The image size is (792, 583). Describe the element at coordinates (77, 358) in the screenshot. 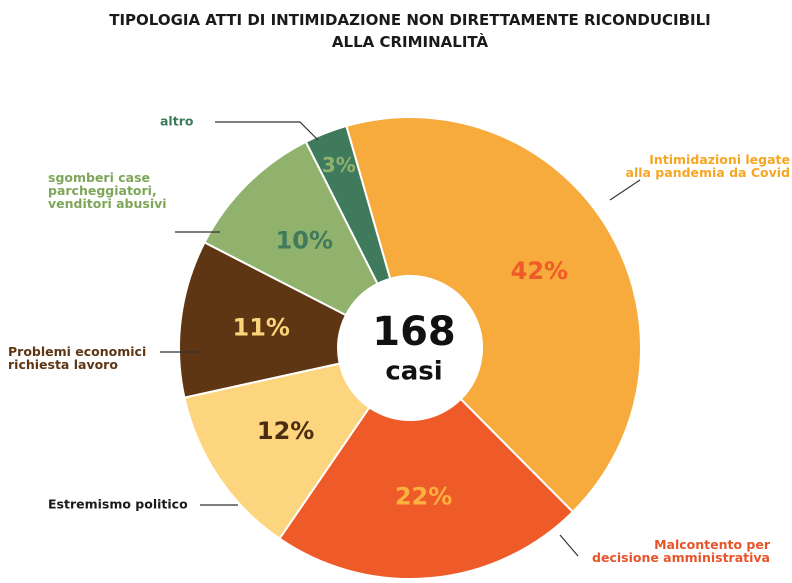

I see `category-label: Problemi economici richiesta lavoro` at that location.